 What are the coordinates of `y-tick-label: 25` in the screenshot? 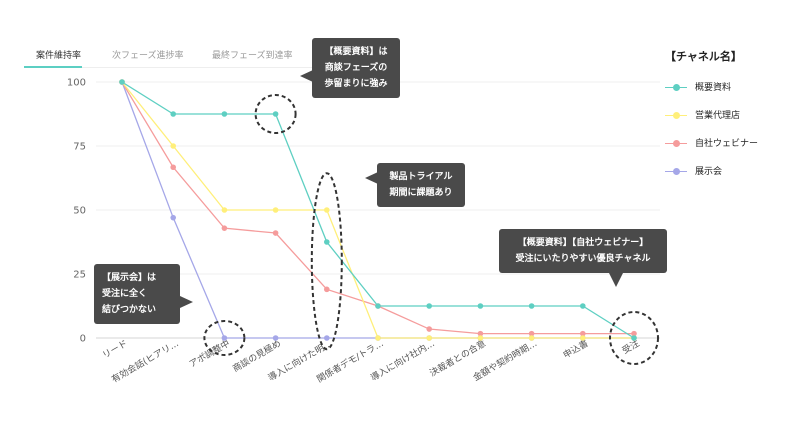 It's located at (79, 275).